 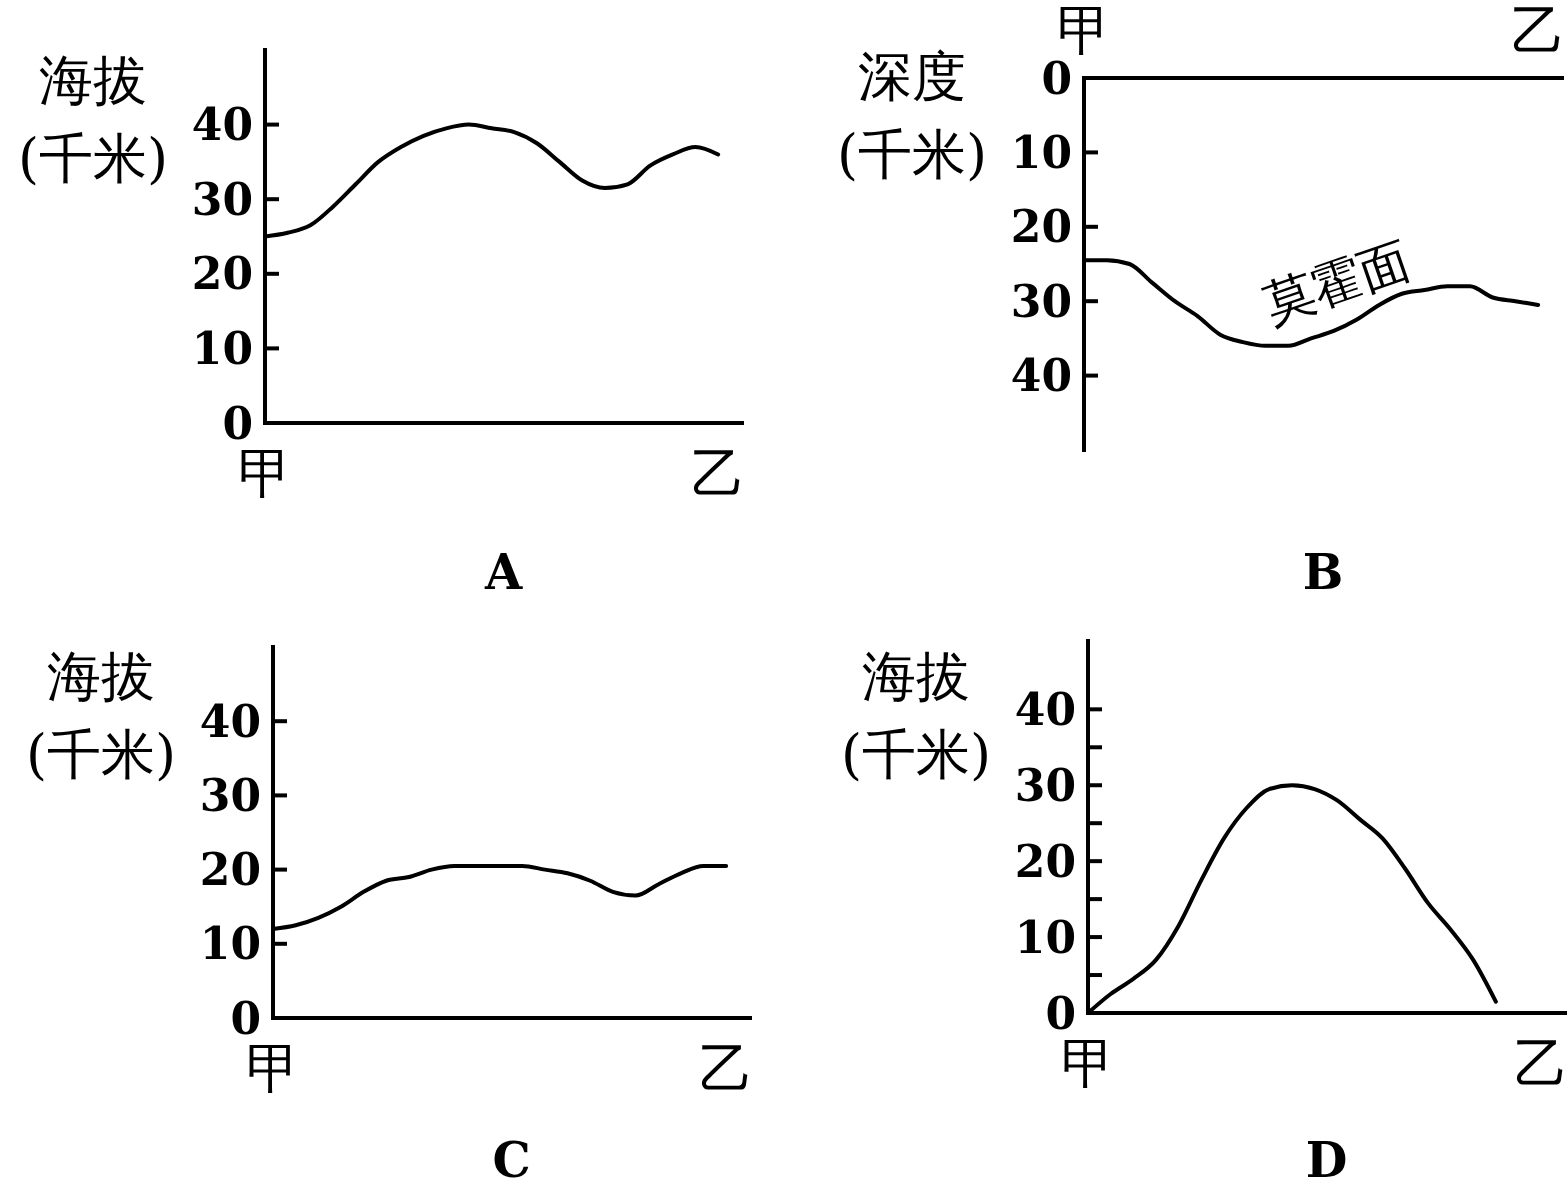 I want to click on text: C, so click(x=511, y=1156).